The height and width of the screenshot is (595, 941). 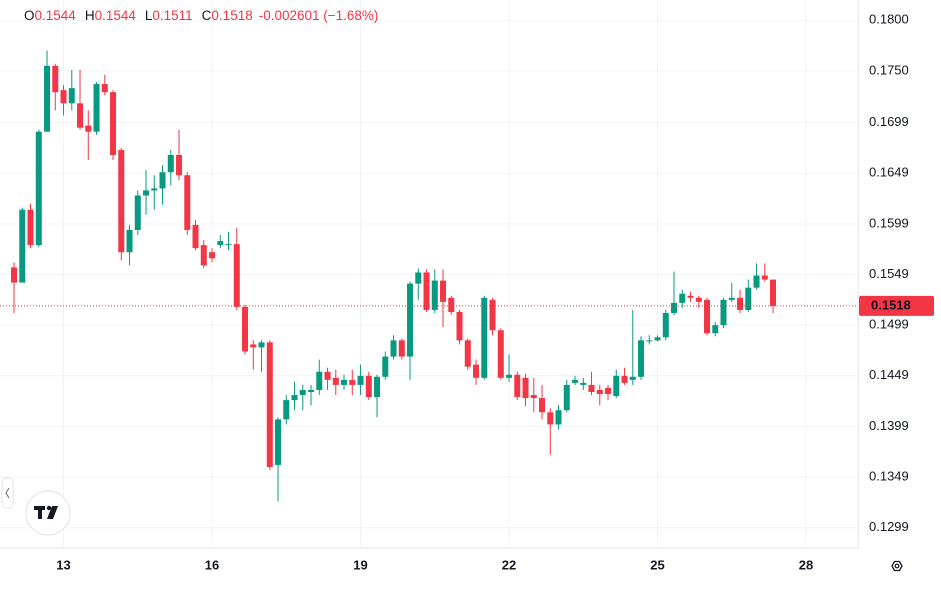 I want to click on y-tick-label: 0.1349, so click(x=889, y=476).